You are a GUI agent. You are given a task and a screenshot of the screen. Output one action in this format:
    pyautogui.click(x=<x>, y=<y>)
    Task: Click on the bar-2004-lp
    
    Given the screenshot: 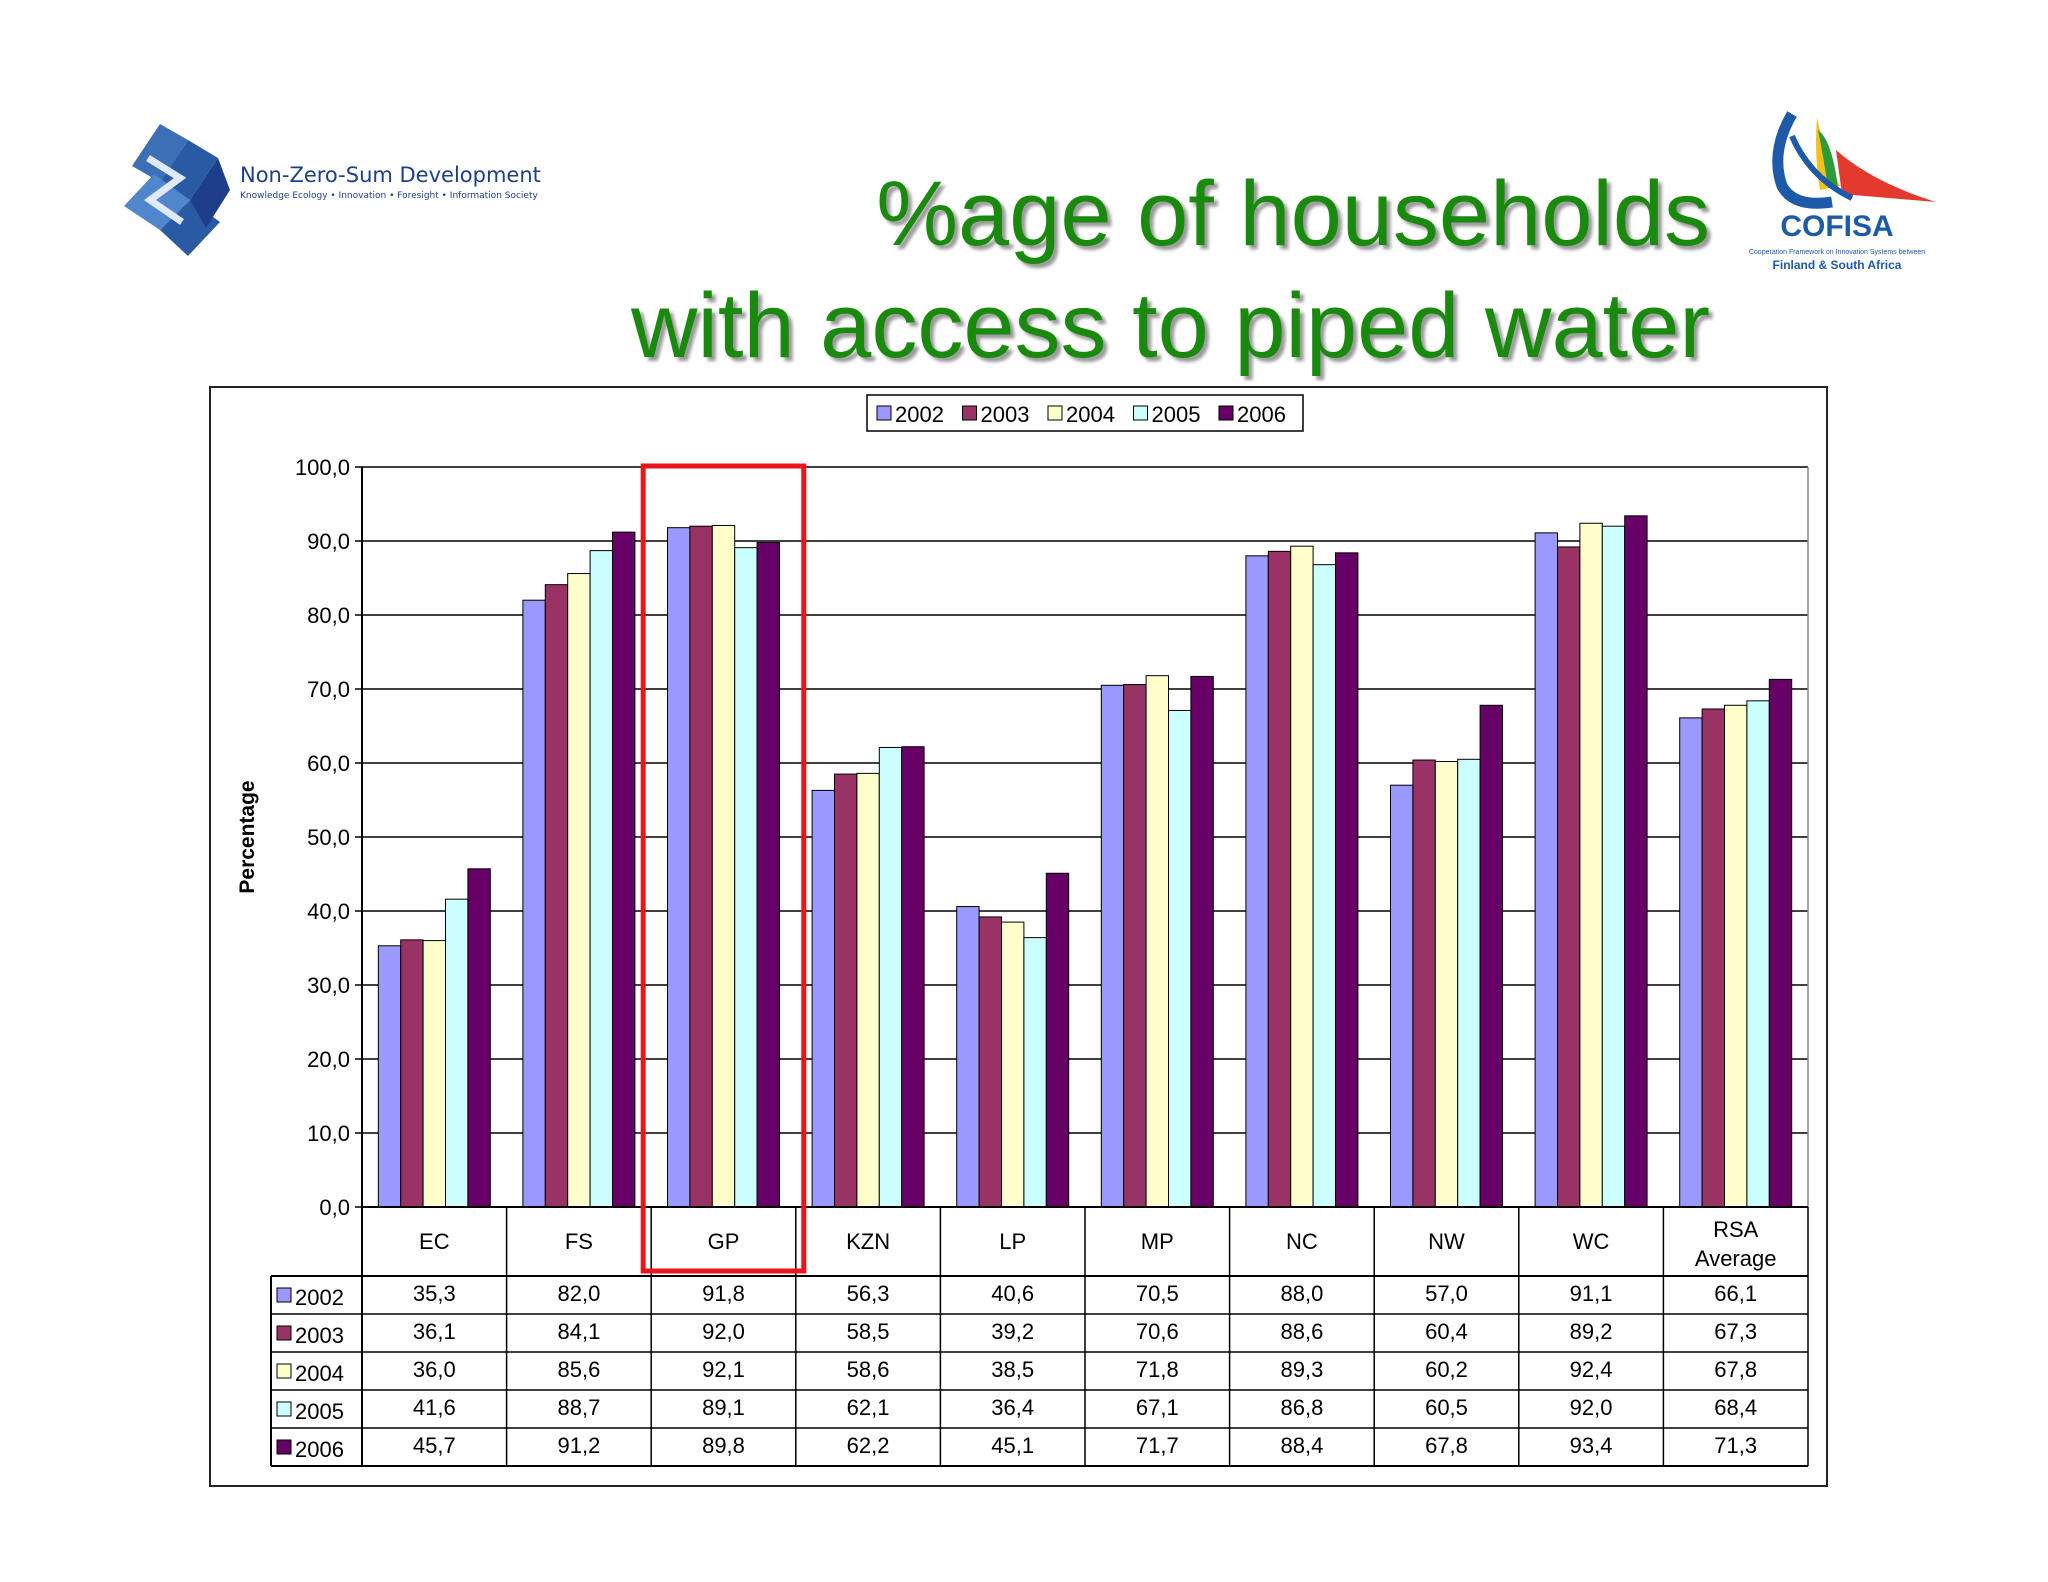 What is the action you would take?
    pyautogui.click(x=1013, y=1064)
    